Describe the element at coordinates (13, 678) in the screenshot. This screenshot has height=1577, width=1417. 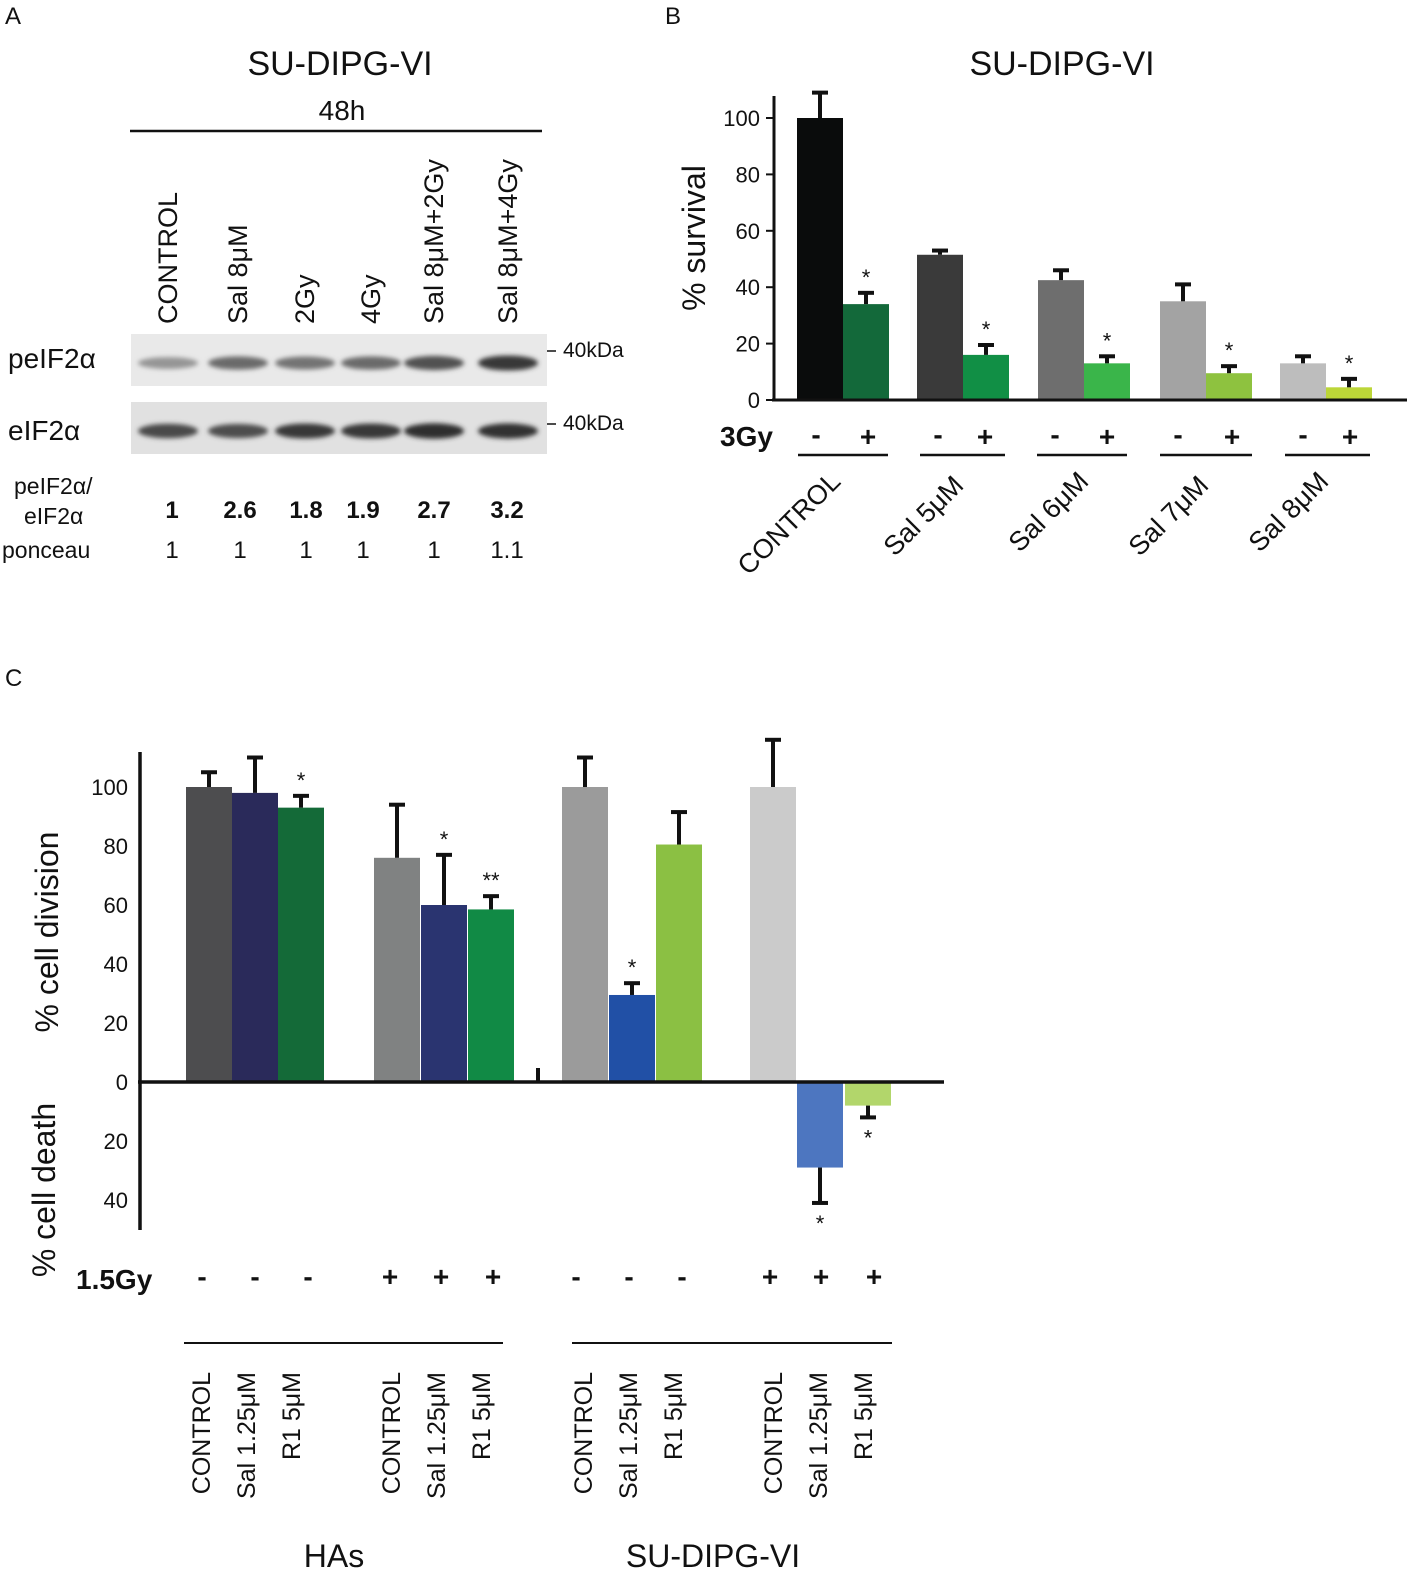
I see `panel-c-letter: C` at that location.